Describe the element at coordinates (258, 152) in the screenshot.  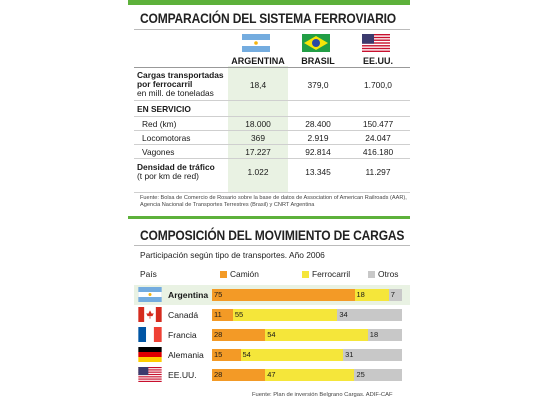
I see `value-vagones-argentina: 17.227` at that location.